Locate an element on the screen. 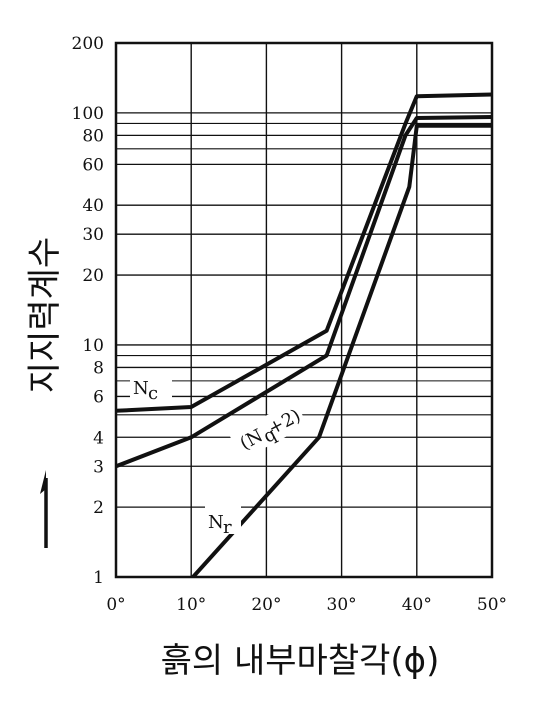 This screenshot has height=708, width=545. y-tick-label-6: 10 is located at coordinates (93, 346).